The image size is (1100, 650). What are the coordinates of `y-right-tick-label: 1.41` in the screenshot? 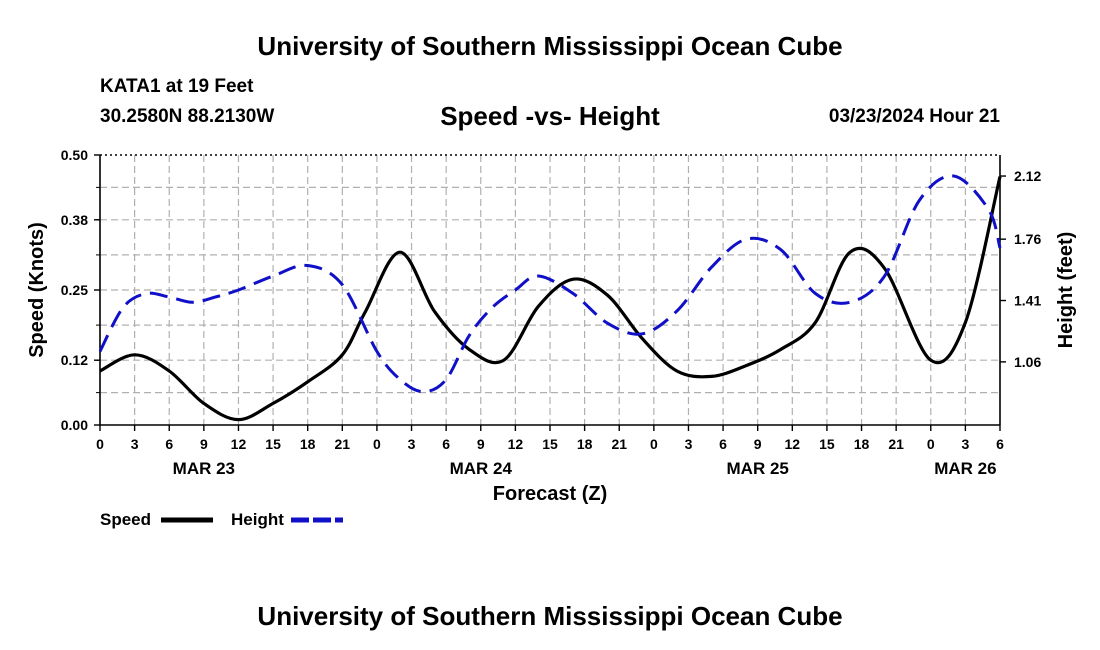 It's located at (1027, 301).